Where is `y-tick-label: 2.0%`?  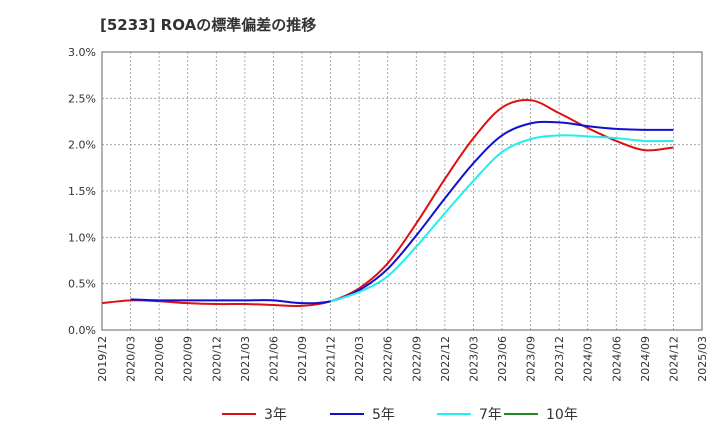
y-tick-label: 2.0% is located at coordinates (82, 145).